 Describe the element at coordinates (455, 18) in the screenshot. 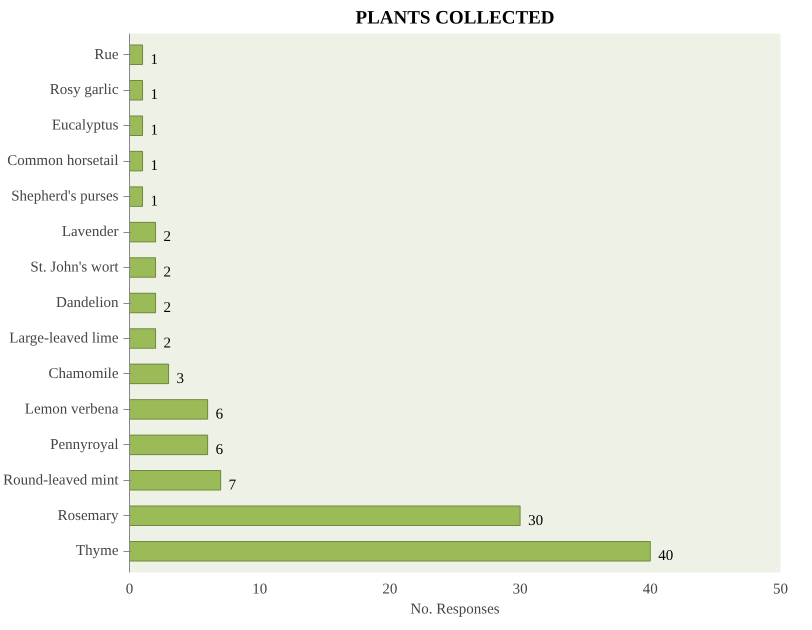

I see `chart-title: PLANTS COLLECTED` at that location.